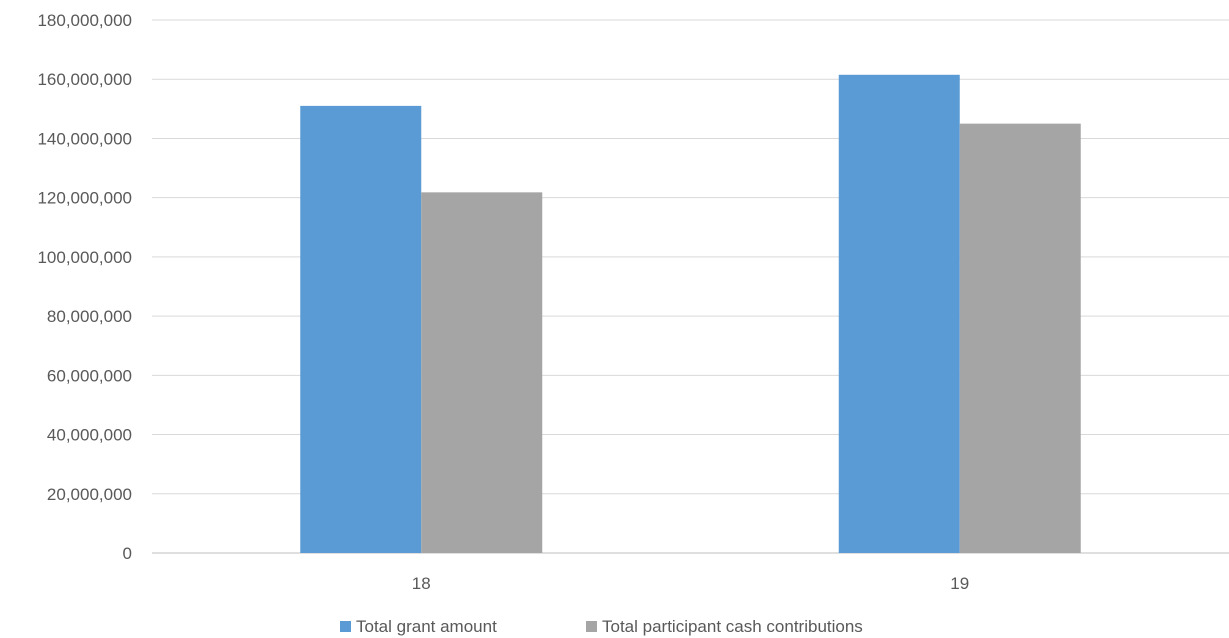  I want to click on y-tick-label: 160,000,000, so click(84, 79).